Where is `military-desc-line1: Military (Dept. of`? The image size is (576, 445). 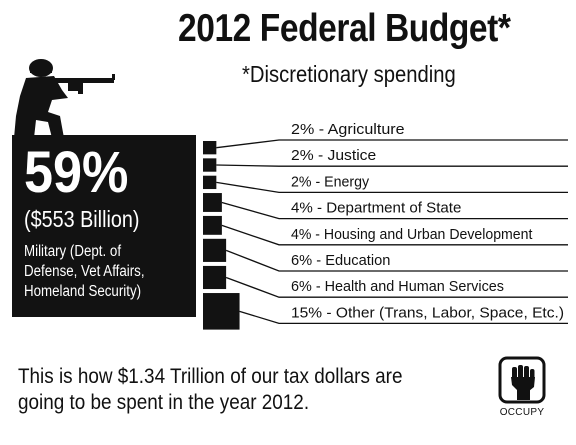
military-desc-line1: Military (Dept. of is located at coordinates (73, 251).